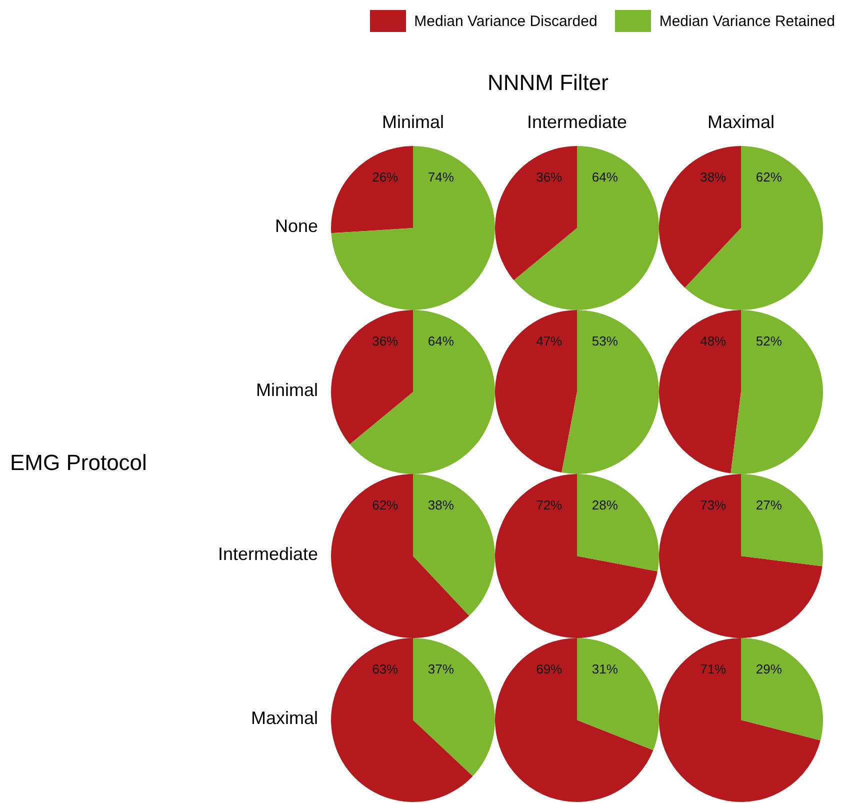 The height and width of the screenshot is (803, 843). What do you see at coordinates (769, 505) in the screenshot?
I see `data-label: 27%` at bounding box center [769, 505].